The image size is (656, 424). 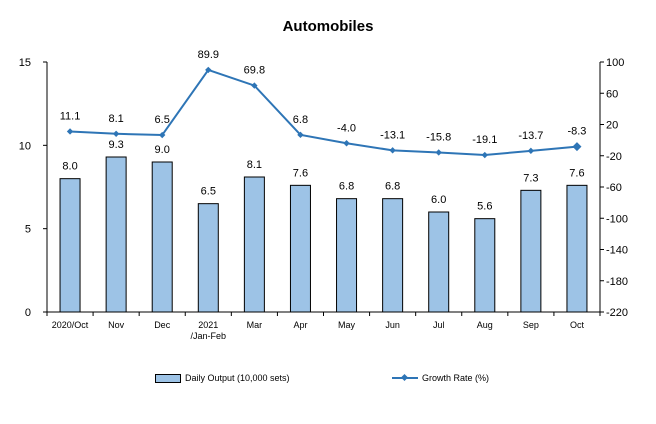 I want to click on right-tick-label: -140, so click(x=617, y=251).